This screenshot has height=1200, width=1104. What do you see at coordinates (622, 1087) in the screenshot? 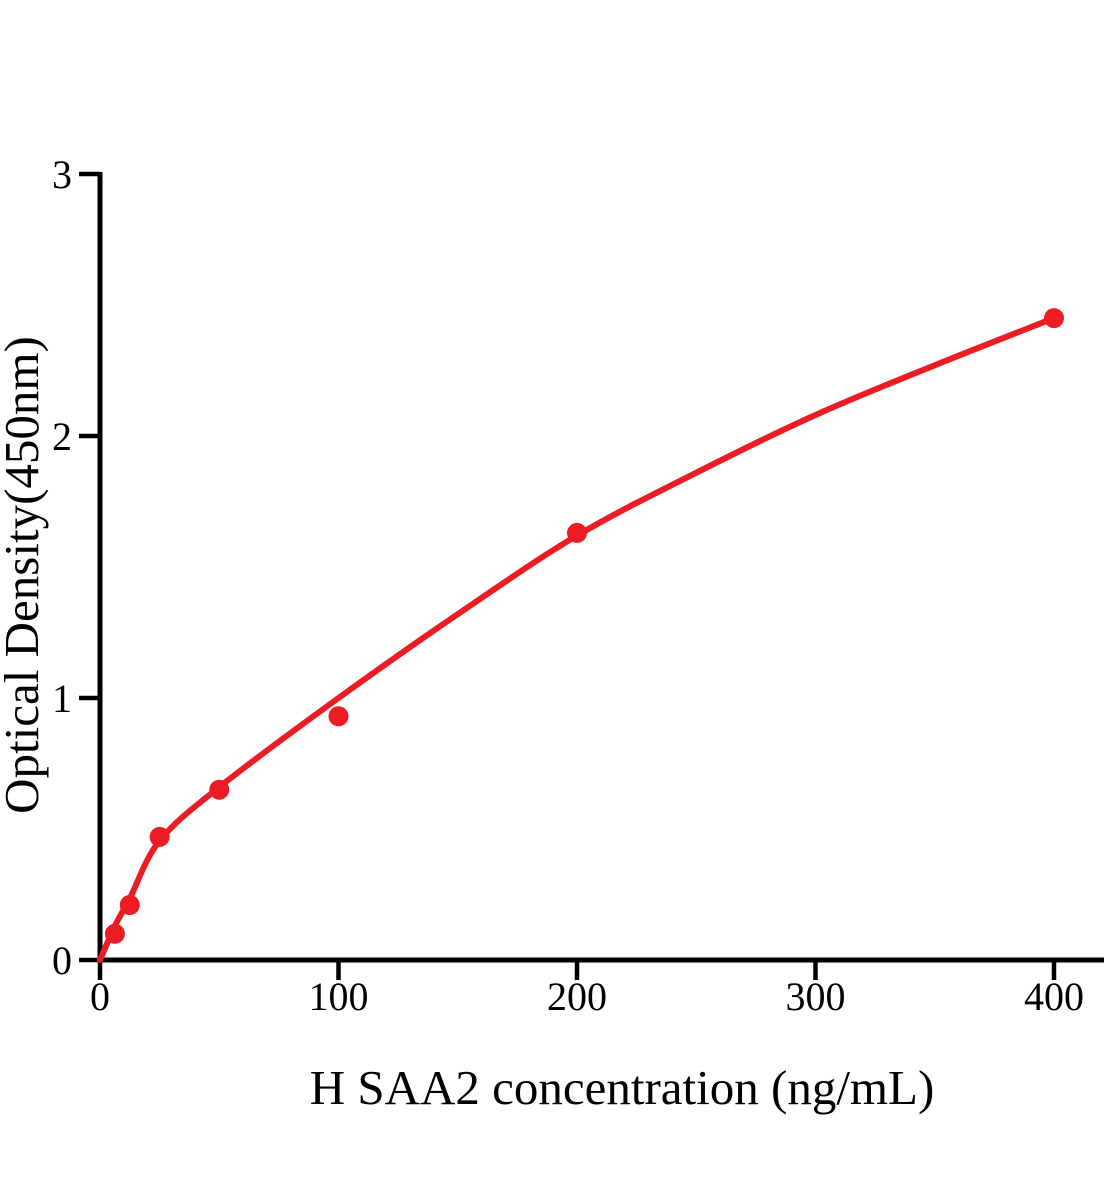
I see `x-axis-title: H SAA2 concentration (ng/mL)` at bounding box center [622, 1087].